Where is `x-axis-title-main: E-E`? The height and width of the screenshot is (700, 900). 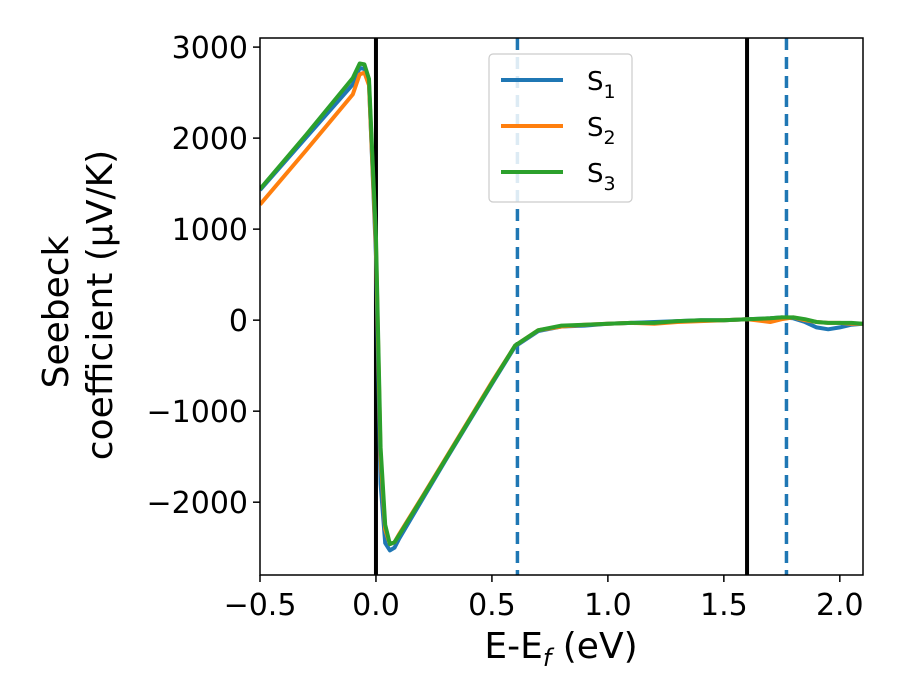
x-axis-title-main: E-E is located at coordinates (513, 646).